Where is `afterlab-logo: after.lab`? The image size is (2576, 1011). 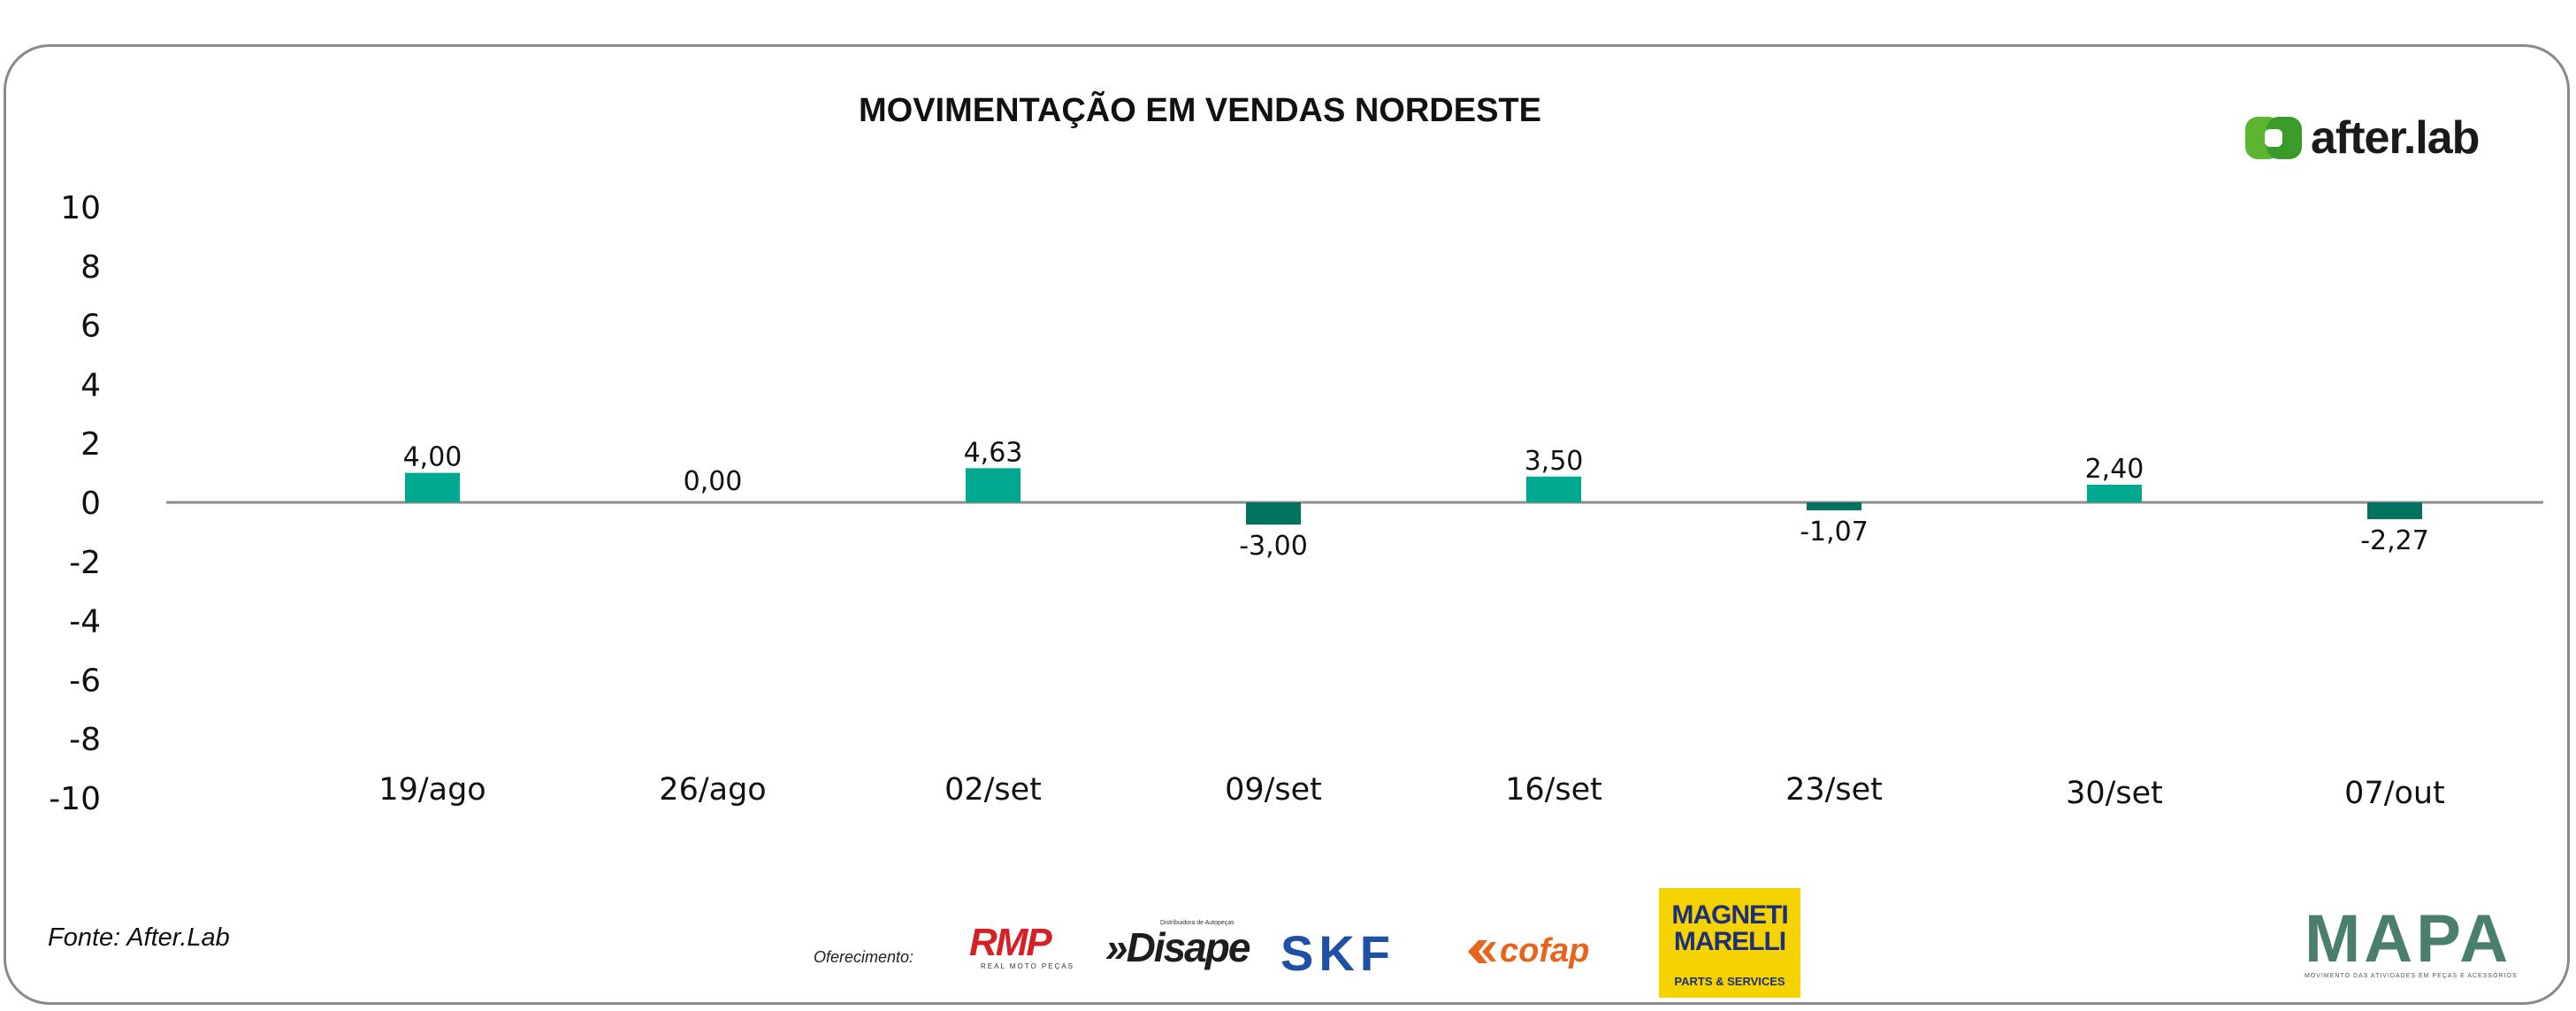 afterlab-logo: after.lab is located at coordinates (2361, 138).